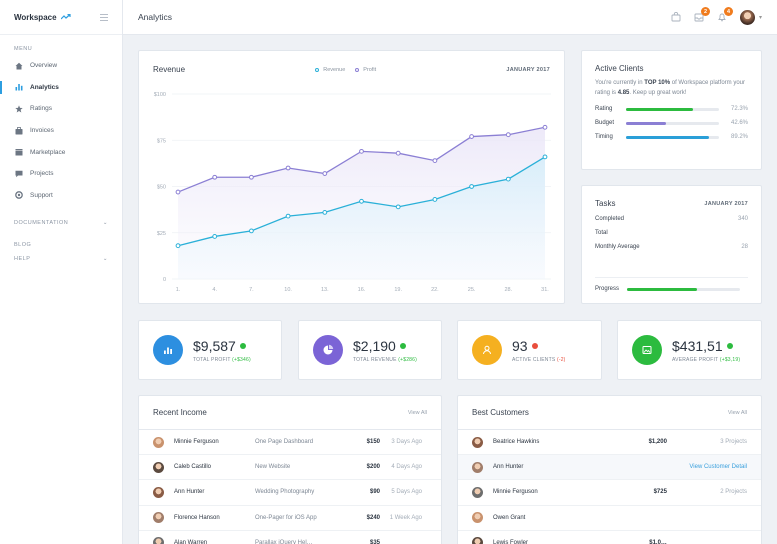 This screenshot has width=777, height=544. Describe the element at coordinates (716, 16) in the screenshot. I see `topbar-actions: 2 4 ▾` at that location.